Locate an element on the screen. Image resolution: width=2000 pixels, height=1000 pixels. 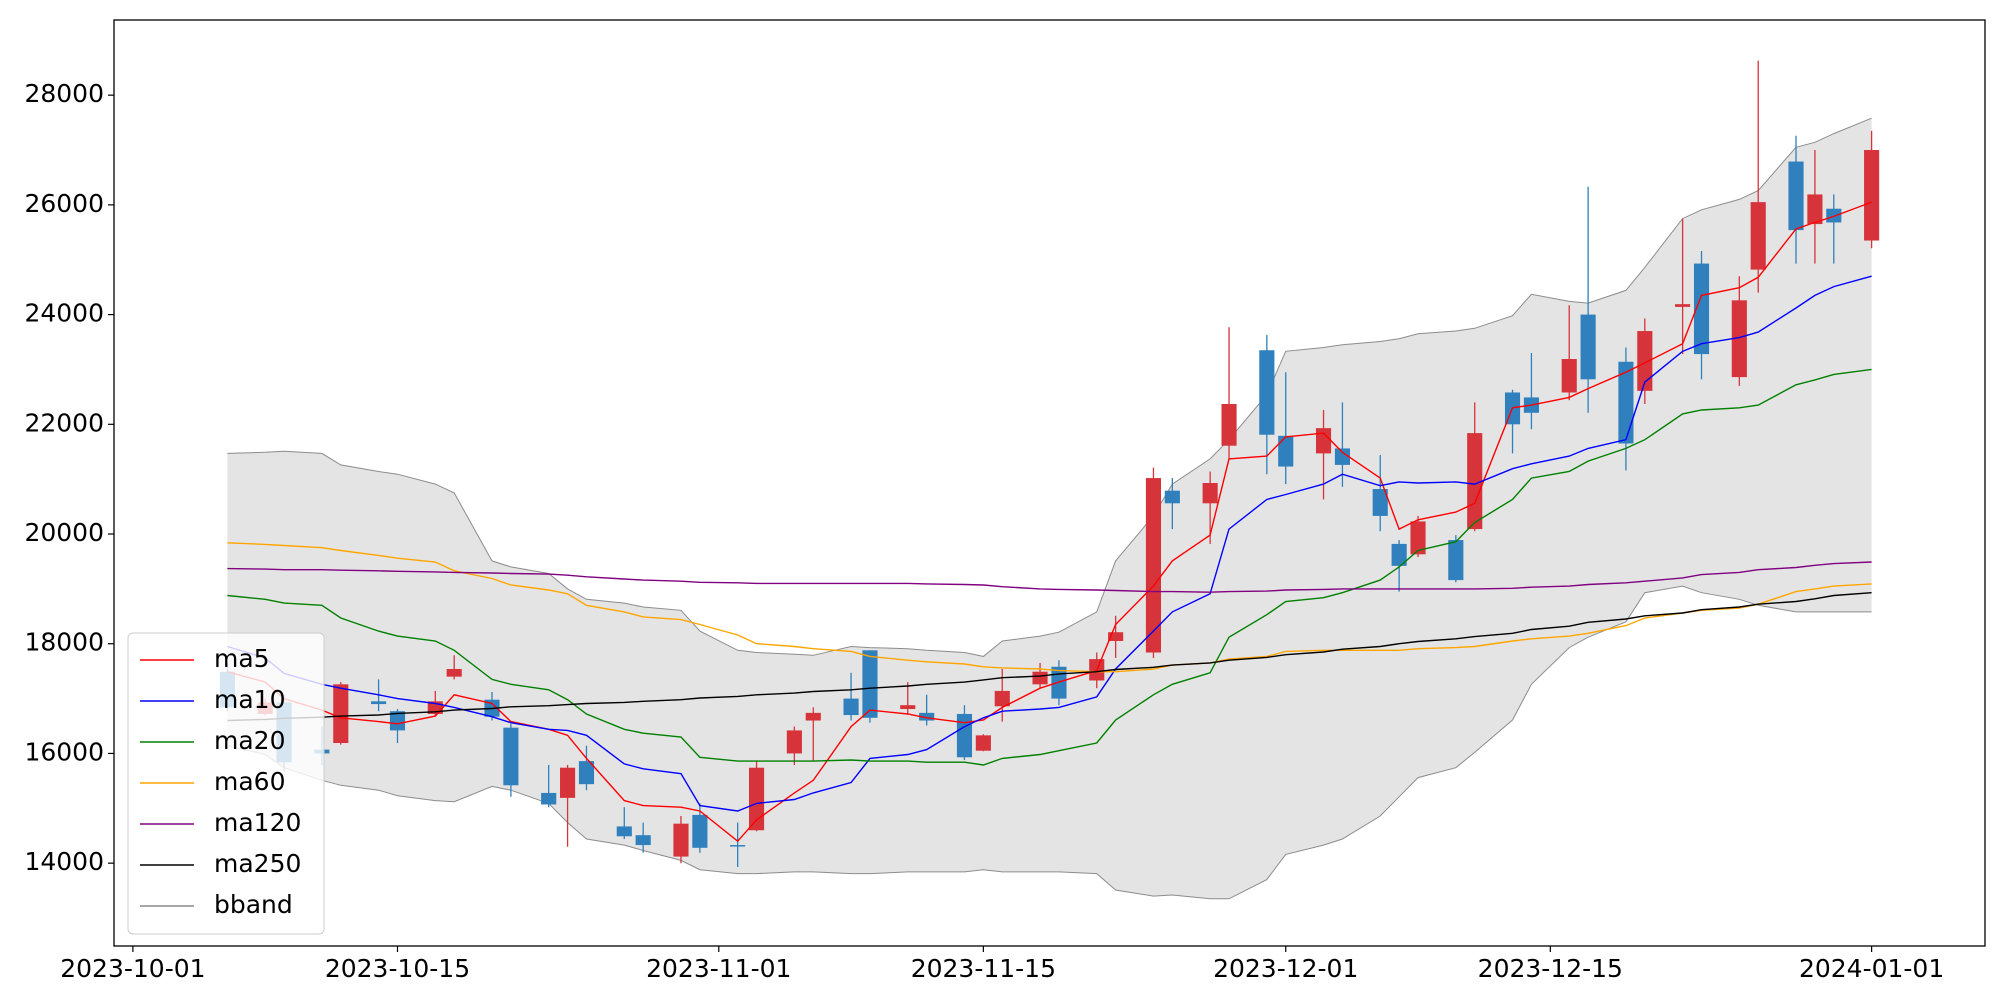
y-tick-label: 20000 is located at coordinates (64, 532).